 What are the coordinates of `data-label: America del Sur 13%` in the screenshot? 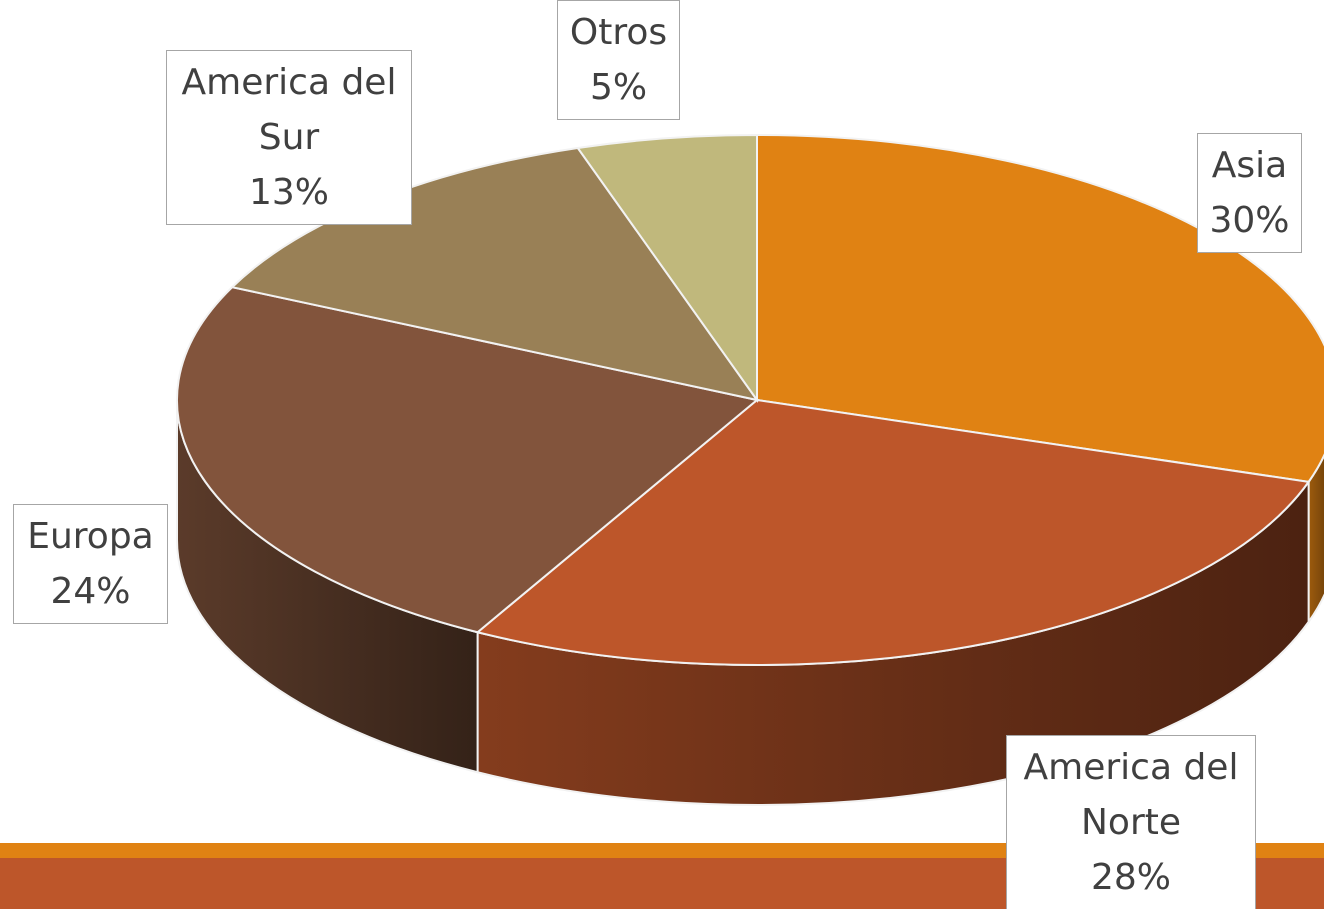 It's located at (289, 137).